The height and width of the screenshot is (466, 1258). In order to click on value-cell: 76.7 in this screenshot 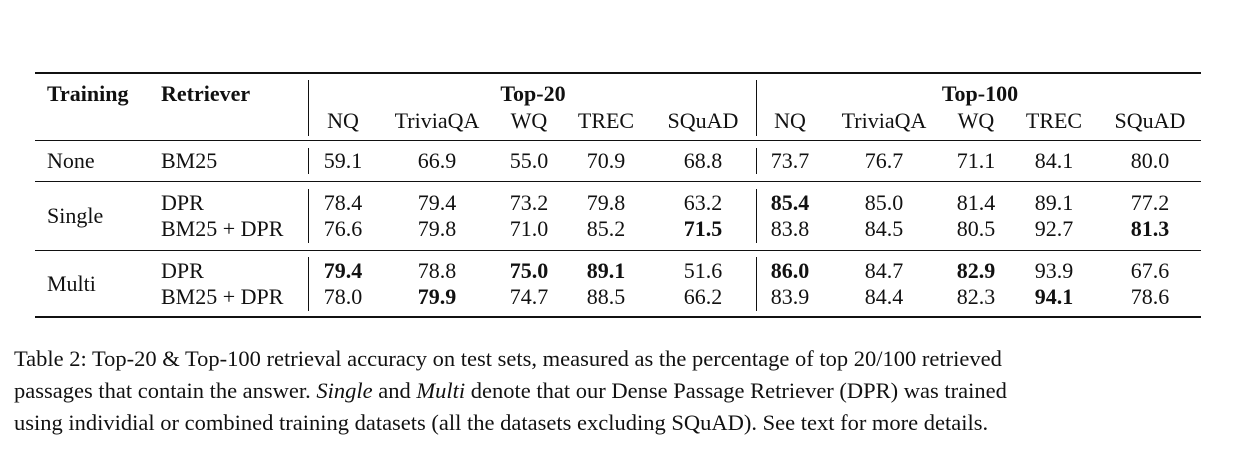, I will do `click(884, 160)`.